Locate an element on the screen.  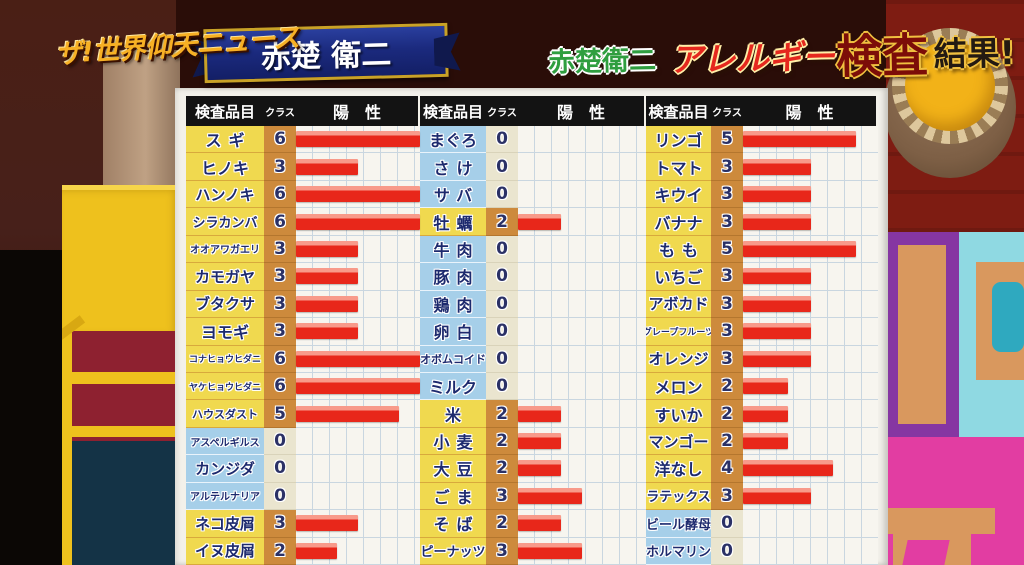
item-label: ヒノキ is located at coordinates (225, 167).